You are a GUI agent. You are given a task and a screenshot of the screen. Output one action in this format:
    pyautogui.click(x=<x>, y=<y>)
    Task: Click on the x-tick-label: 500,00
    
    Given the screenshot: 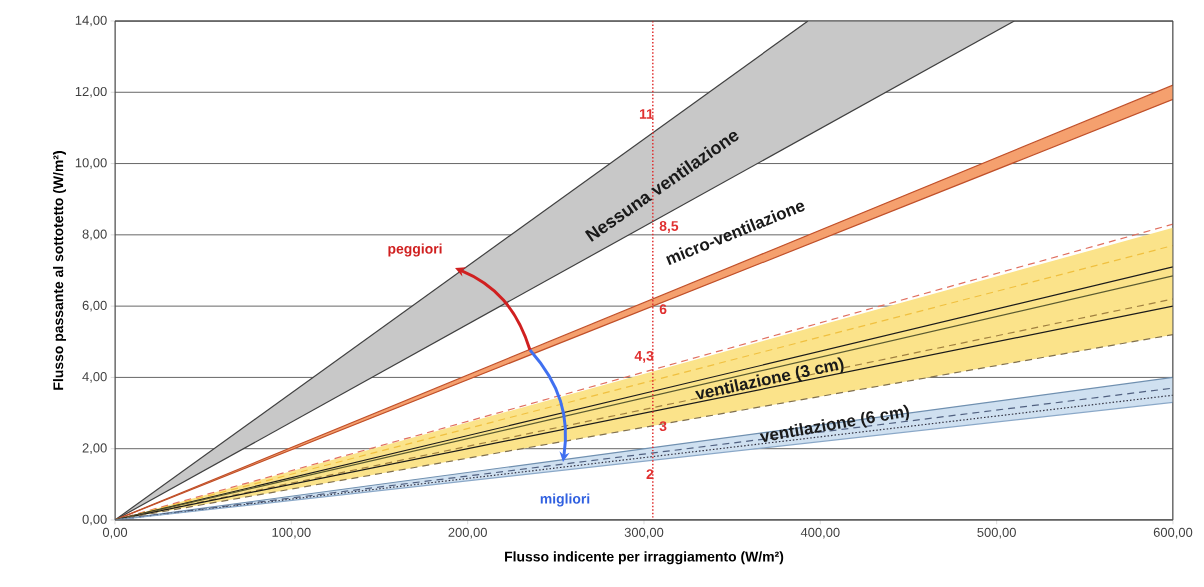 What is the action you would take?
    pyautogui.click(x=996, y=533)
    